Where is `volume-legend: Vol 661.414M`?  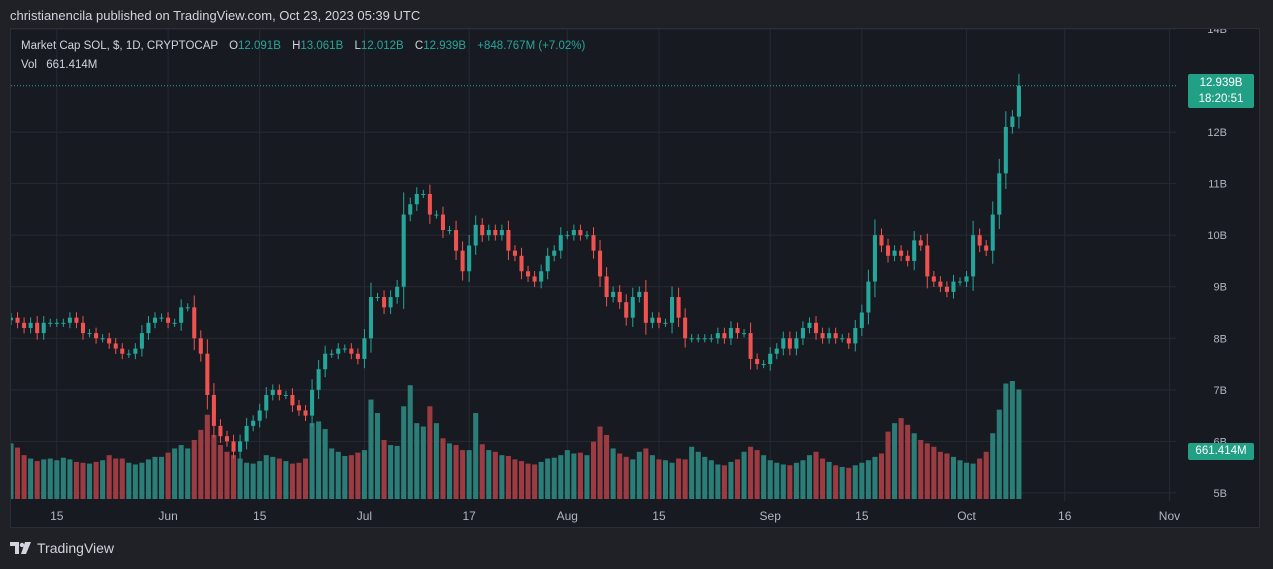
volume-legend: Vol 661.414M is located at coordinates (59, 65).